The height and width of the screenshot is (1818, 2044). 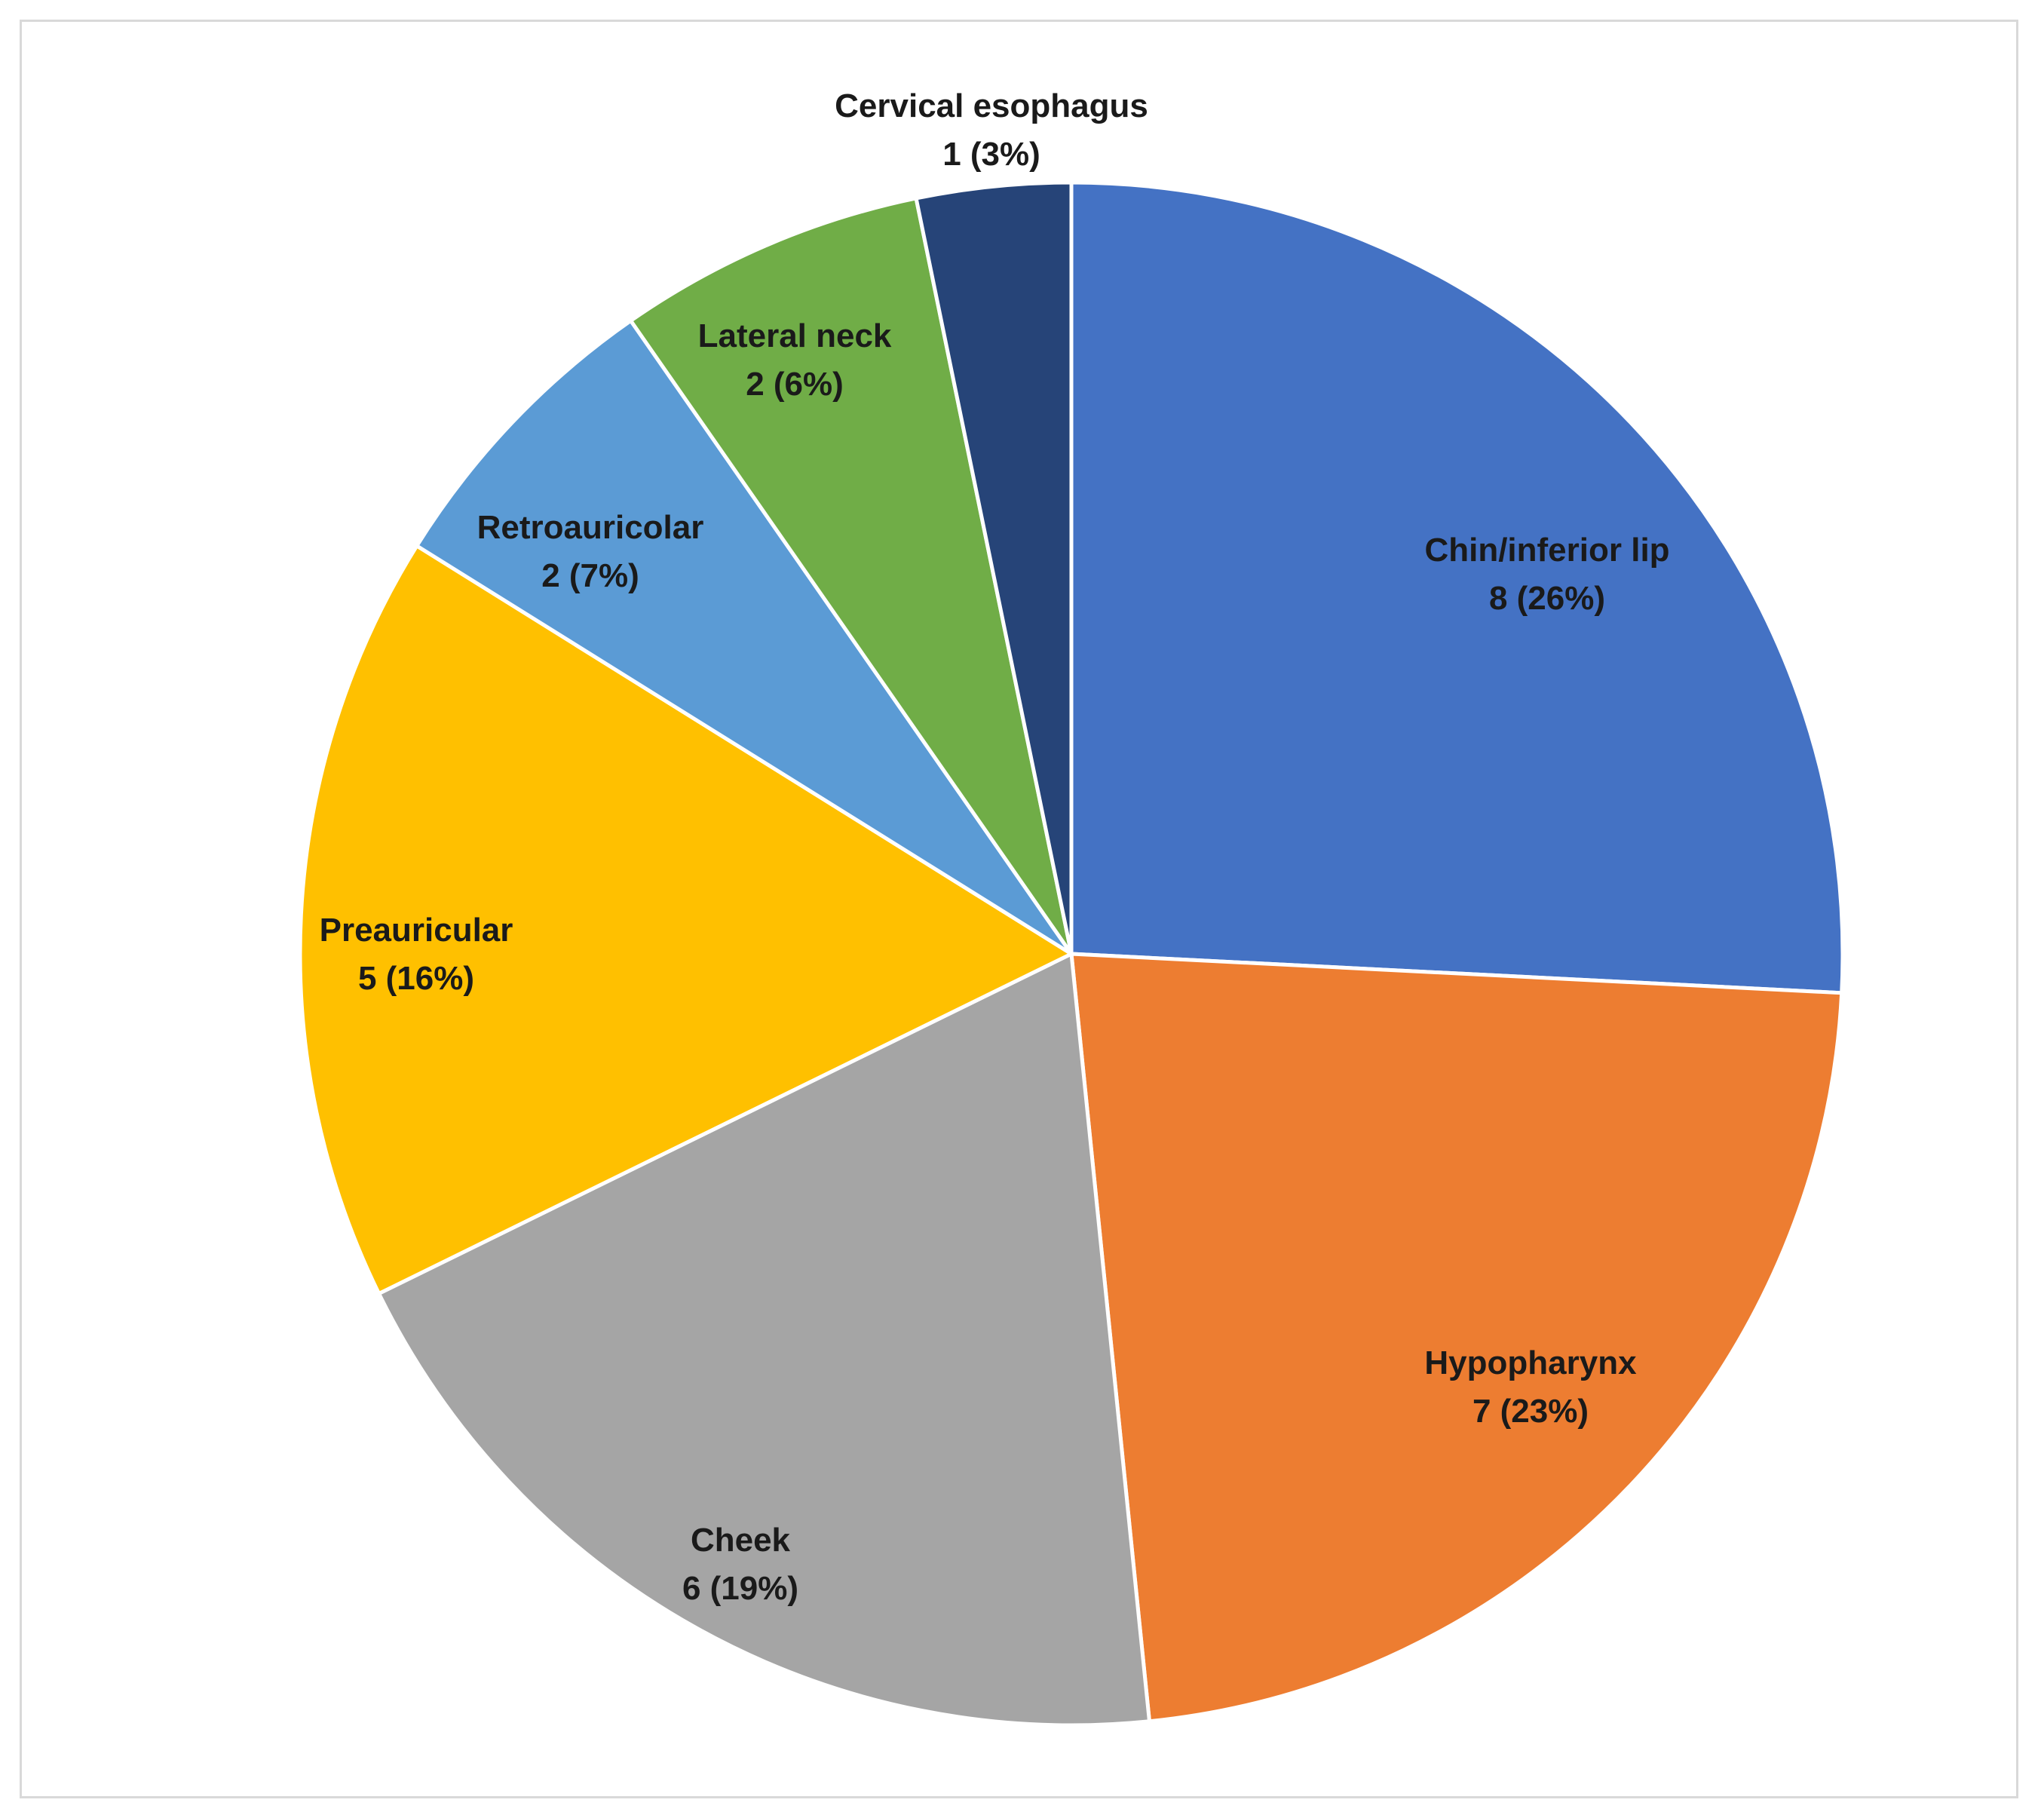 I want to click on slice-label-value-retroauricolar: 2 (7%), so click(x=590, y=575).